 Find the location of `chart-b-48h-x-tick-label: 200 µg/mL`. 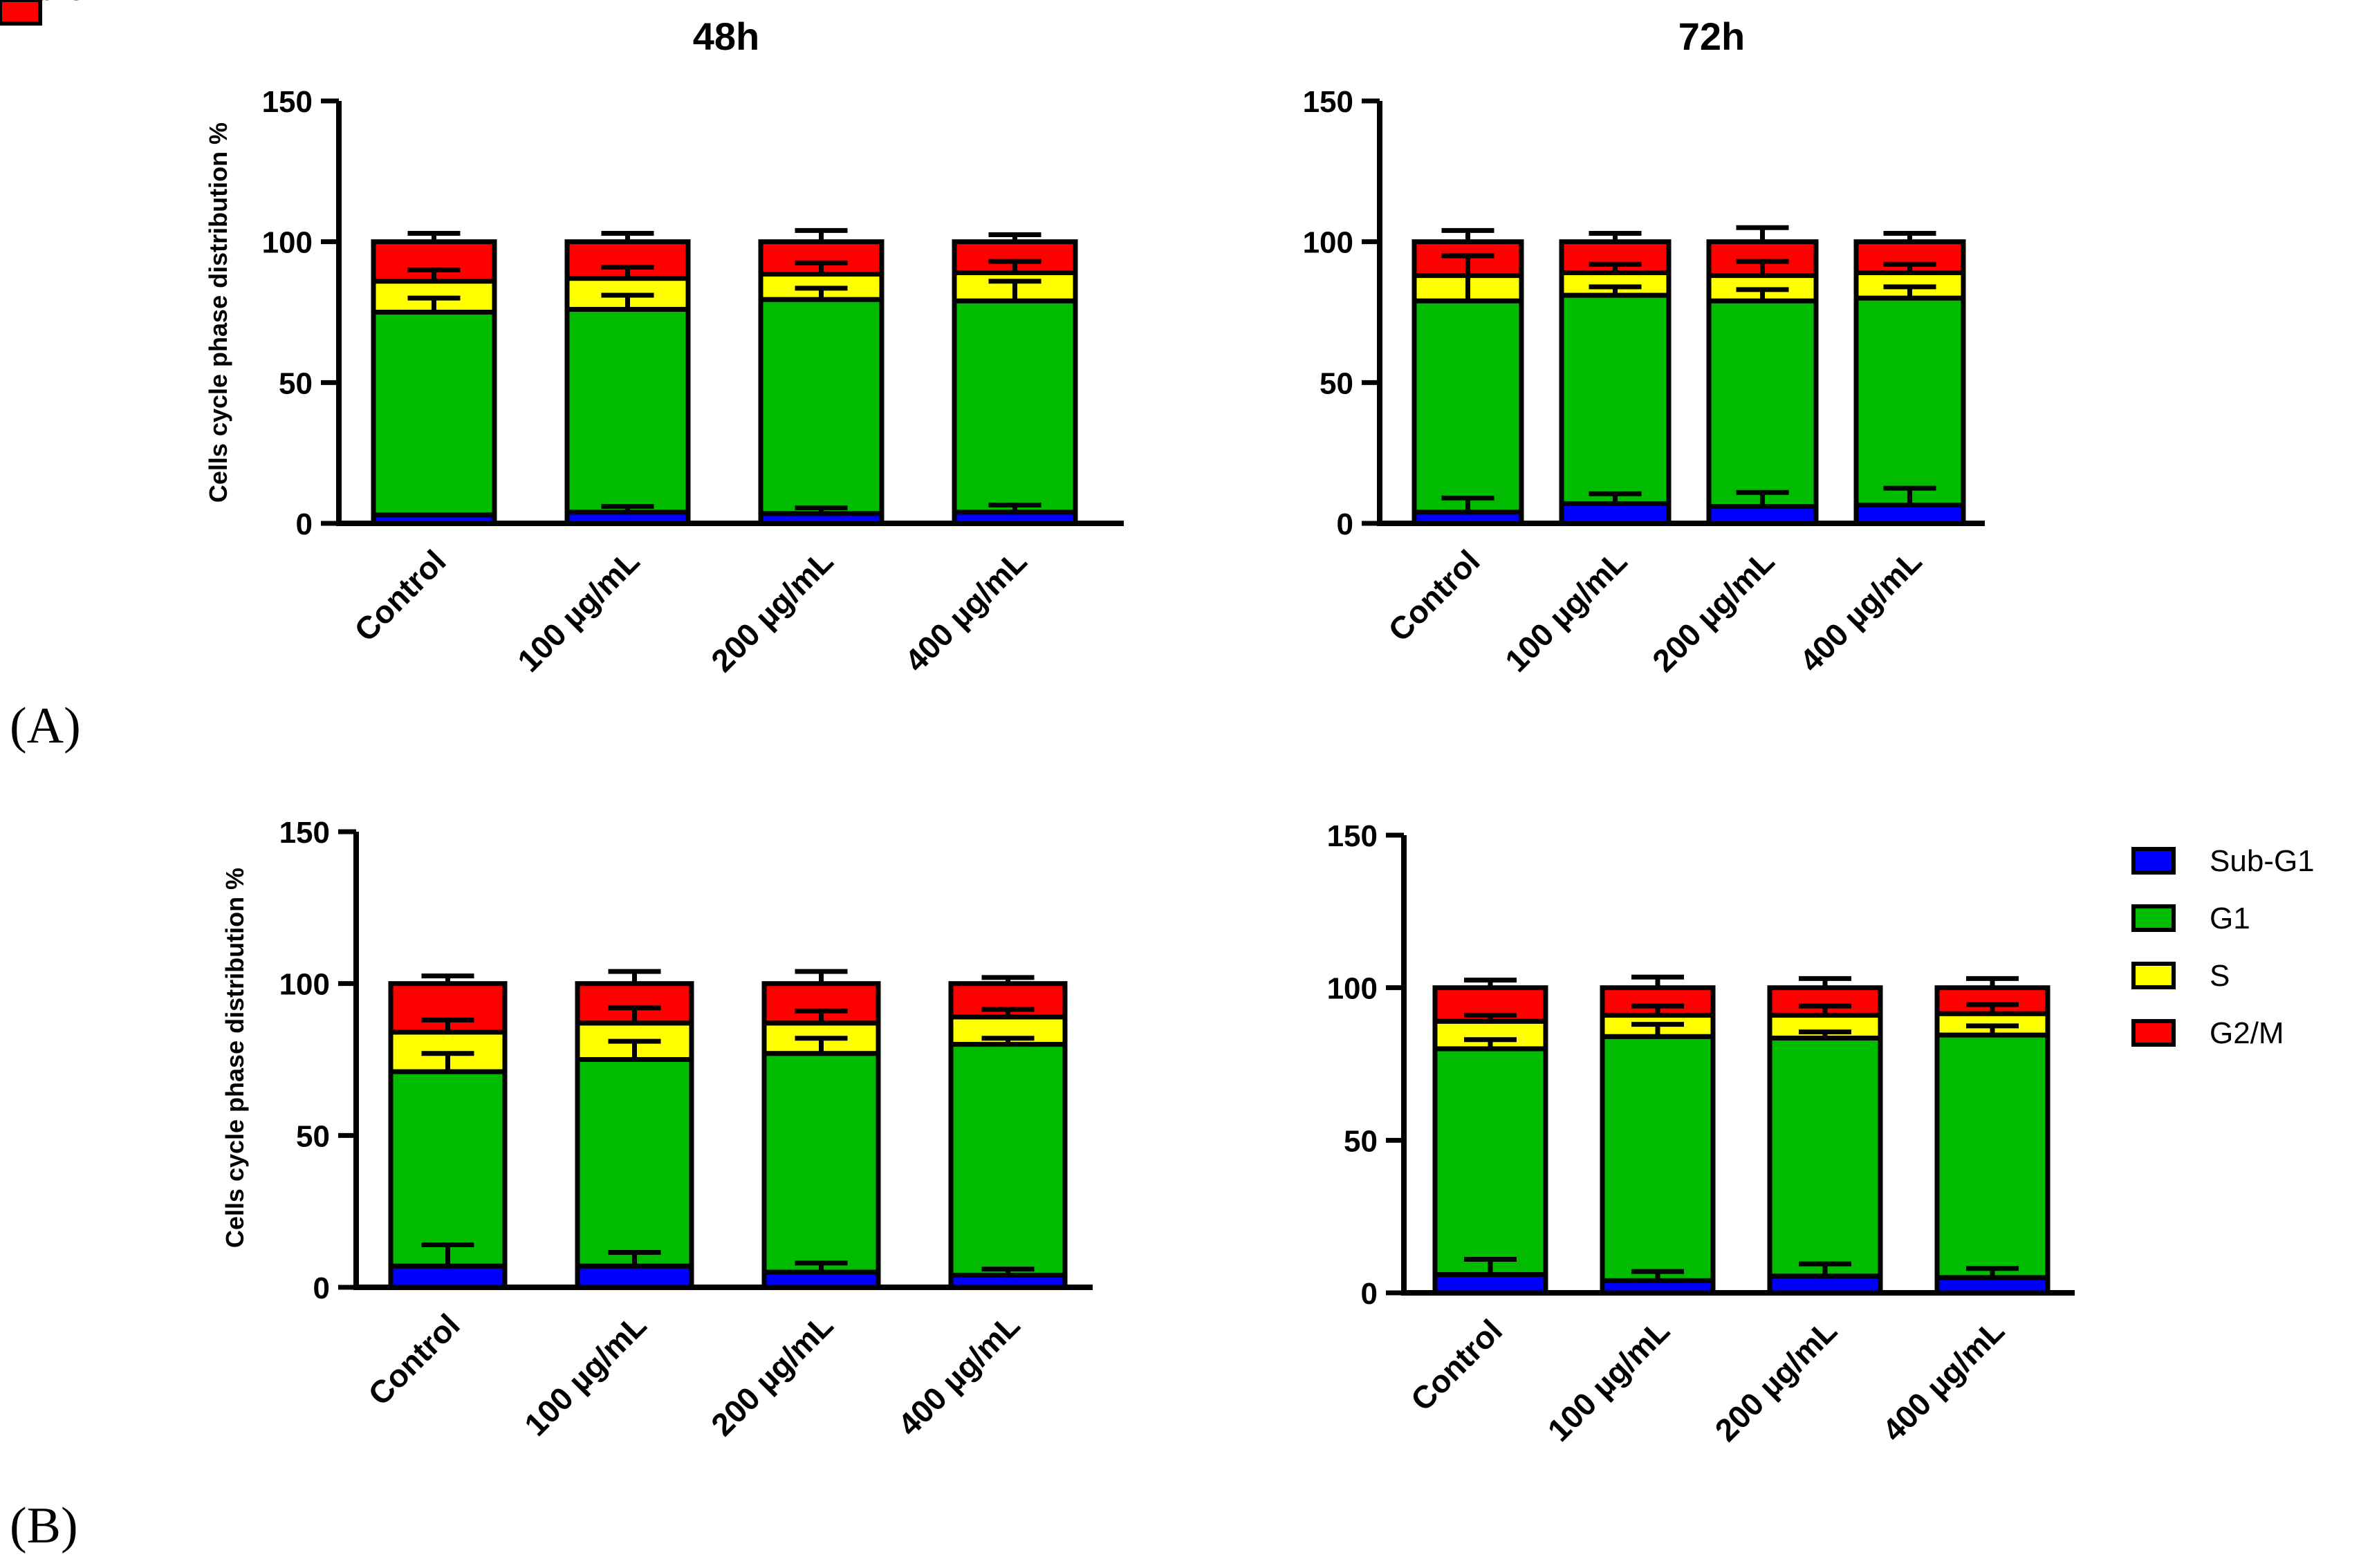

chart-b-48h-x-tick-label: 200 µg/mL is located at coordinates (772, 1375).